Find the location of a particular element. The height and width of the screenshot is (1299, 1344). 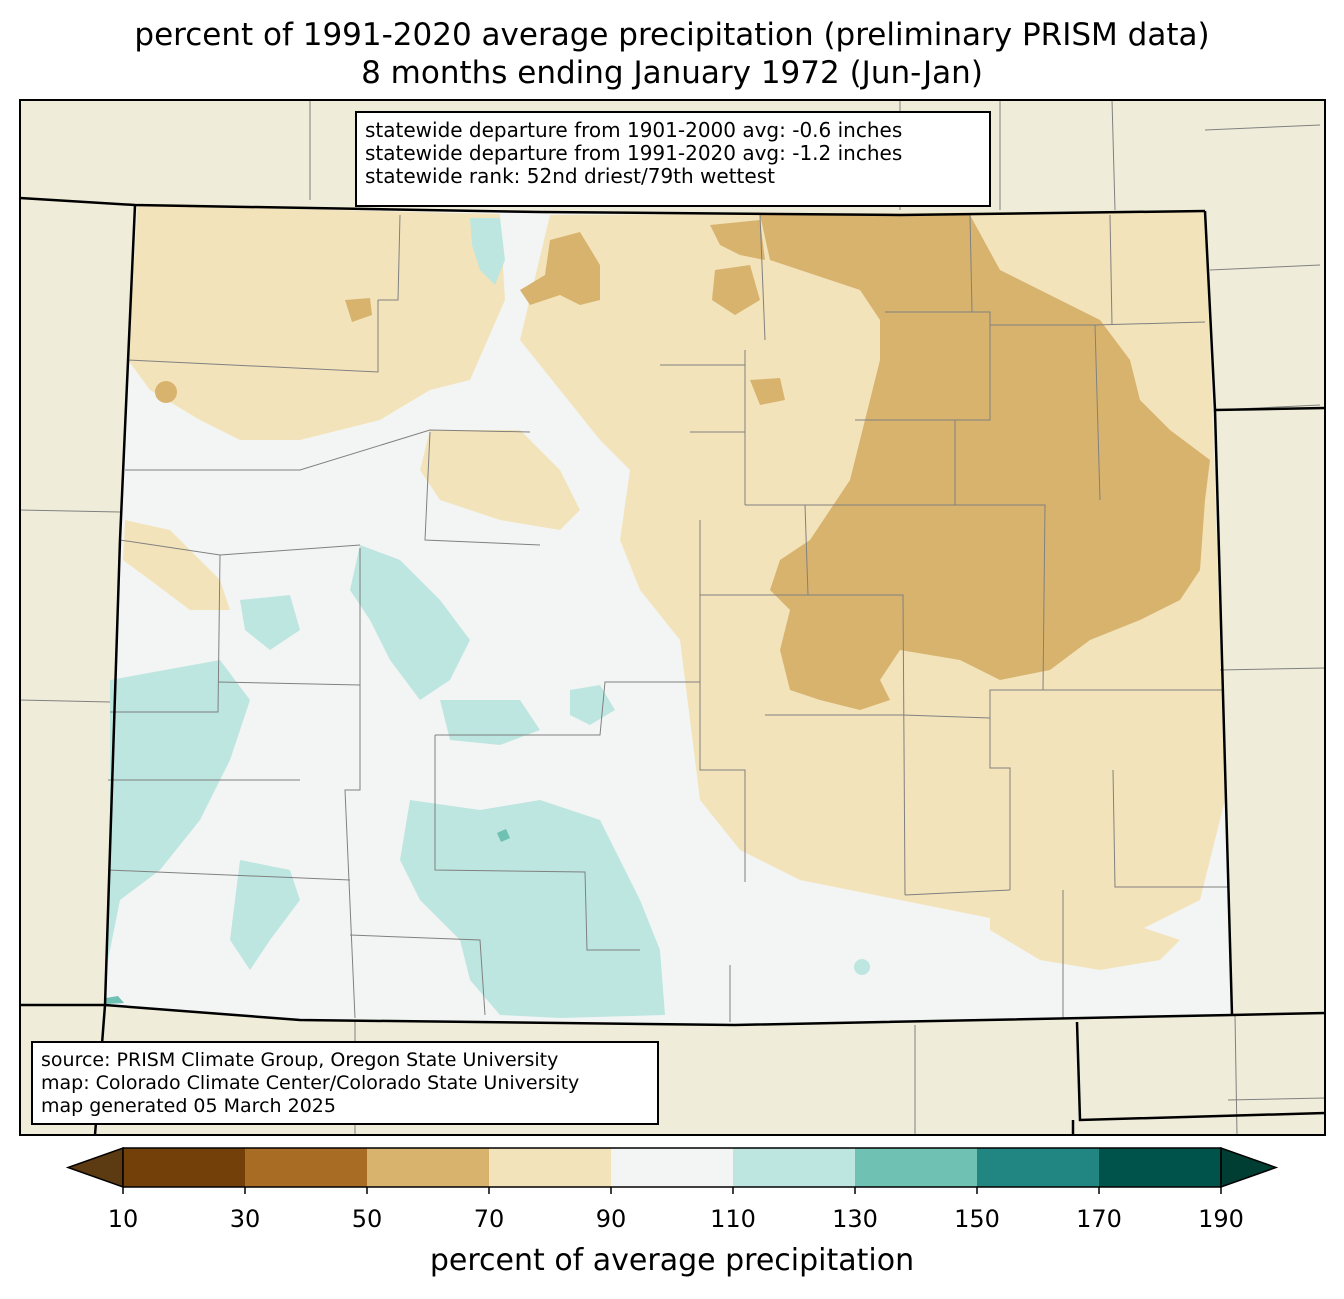

generated-date-line: map generated 05 March 2025 is located at coordinates (188, 1106).